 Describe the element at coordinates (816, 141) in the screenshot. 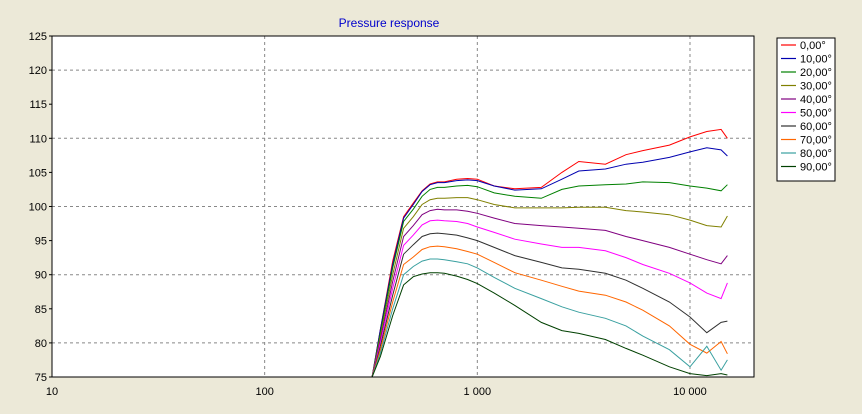

I see `legend-label: 70,00°` at that location.